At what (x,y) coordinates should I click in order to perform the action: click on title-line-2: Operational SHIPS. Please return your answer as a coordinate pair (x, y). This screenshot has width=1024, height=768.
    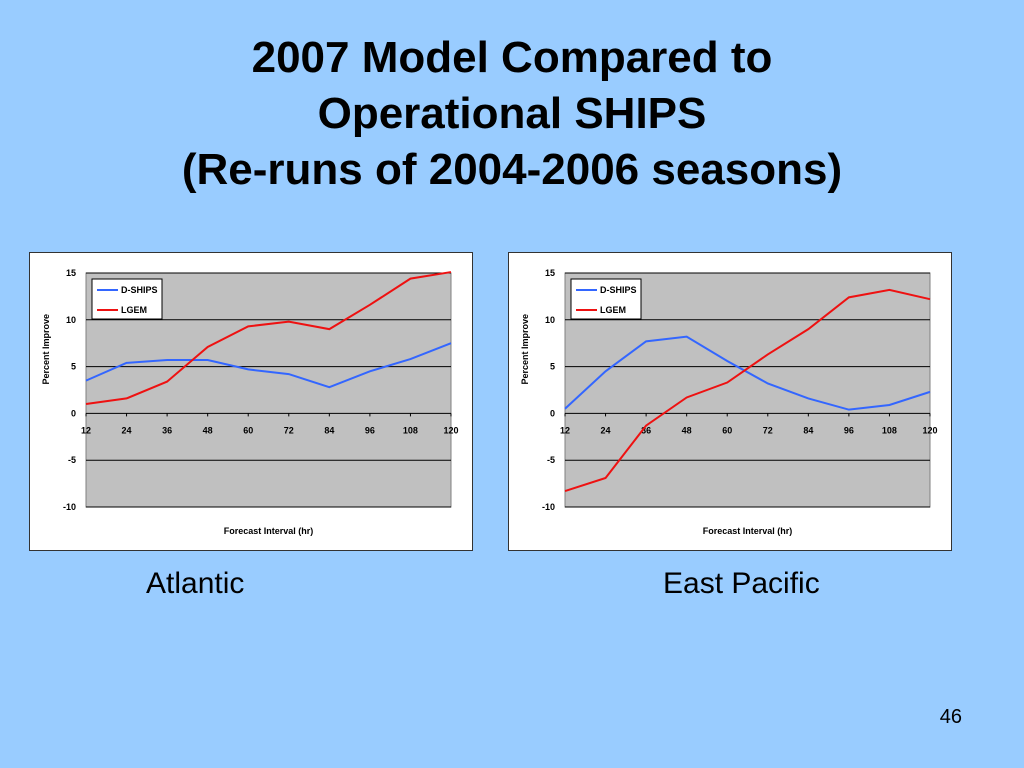
    Looking at the image, I should click on (512, 113).